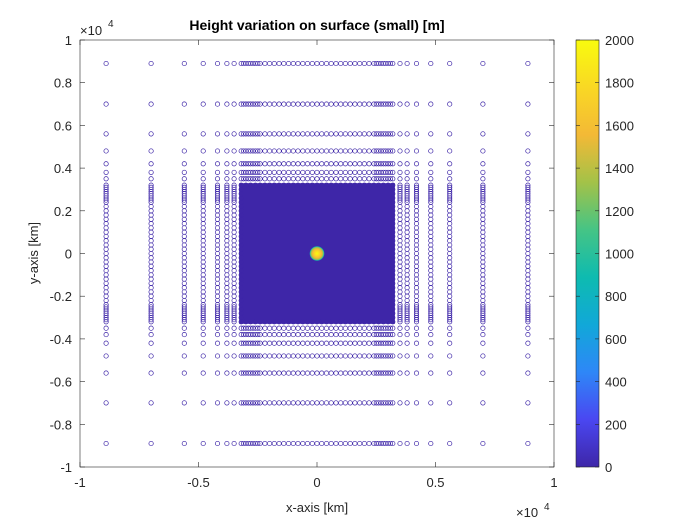 This screenshot has width=700, height=525. What do you see at coordinates (608, 467) in the screenshot?
I see `colorbar-tick-label: 0` at bounding box center [608, 467].